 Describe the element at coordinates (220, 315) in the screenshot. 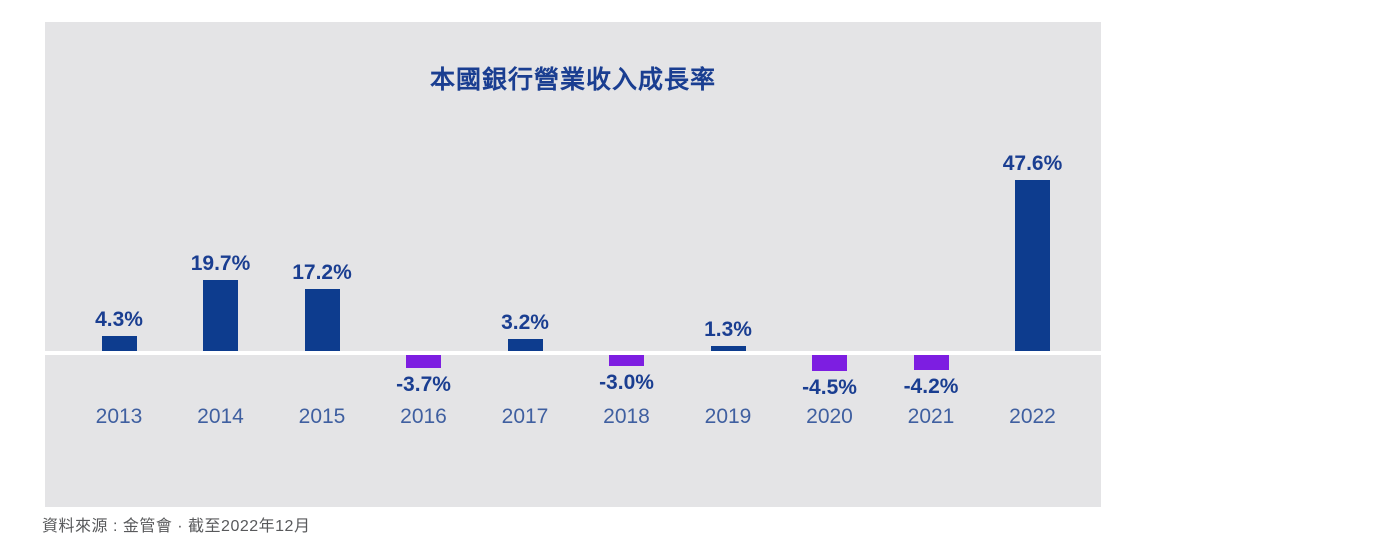

I see `bar-2014` at that location.